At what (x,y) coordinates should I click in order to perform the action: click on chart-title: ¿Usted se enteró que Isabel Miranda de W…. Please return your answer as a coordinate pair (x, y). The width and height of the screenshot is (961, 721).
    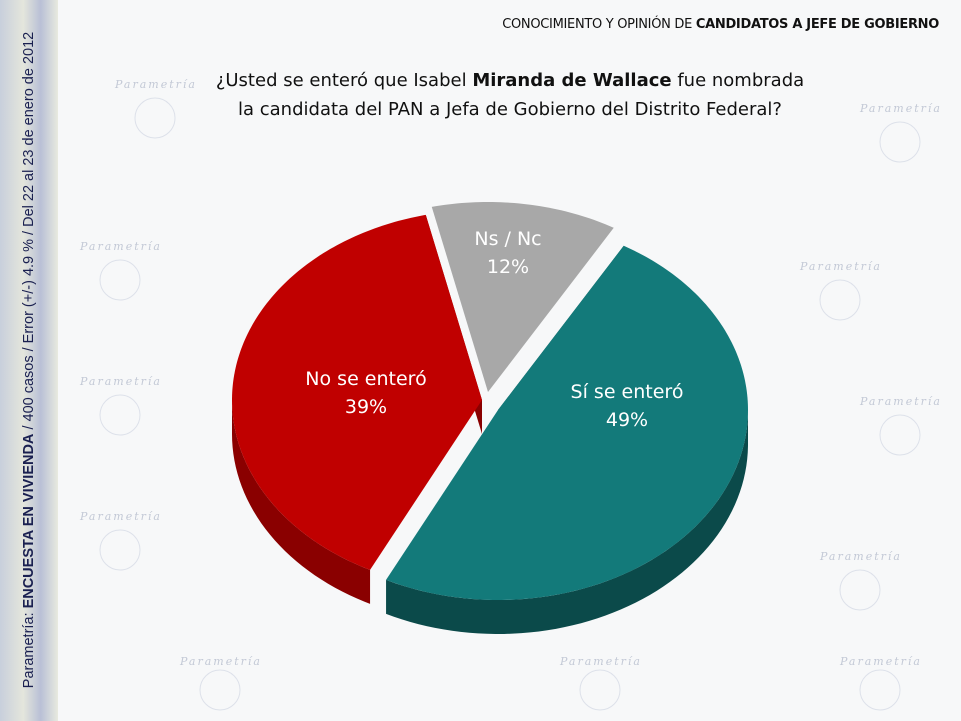
    Looking at the image, I should click on (510, 95).